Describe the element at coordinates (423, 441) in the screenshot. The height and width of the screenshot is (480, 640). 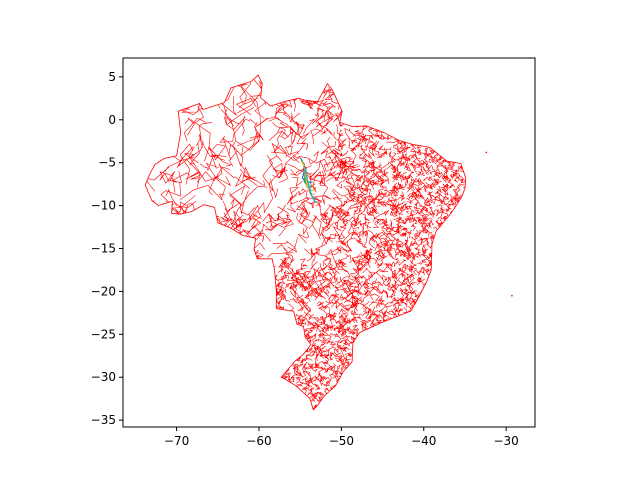
I see `x-tick-label: −40` at that location.